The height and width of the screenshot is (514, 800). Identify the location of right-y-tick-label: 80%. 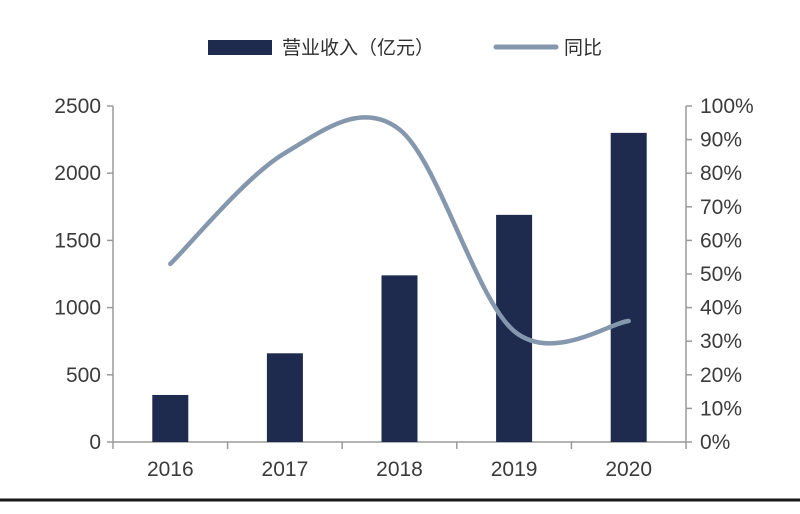
(721, 173).